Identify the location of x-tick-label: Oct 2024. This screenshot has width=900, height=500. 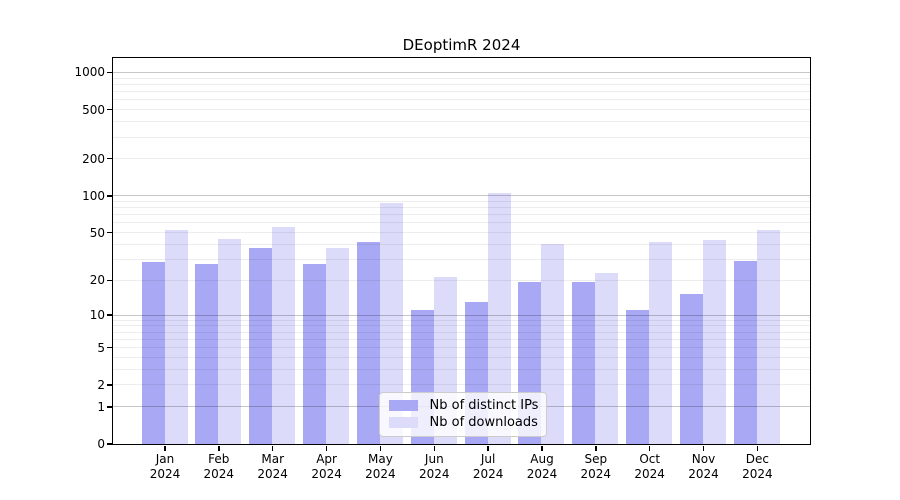
(650, 467).